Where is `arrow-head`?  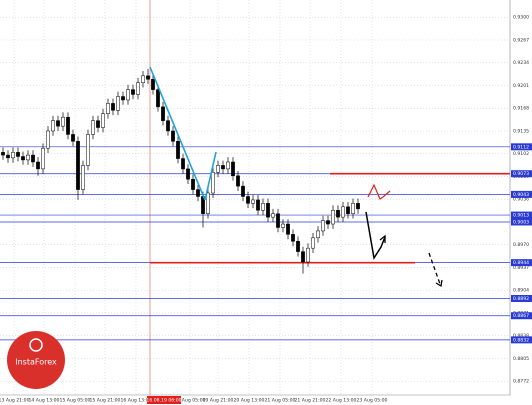
arrow-head is located at coordinates (382, 238).